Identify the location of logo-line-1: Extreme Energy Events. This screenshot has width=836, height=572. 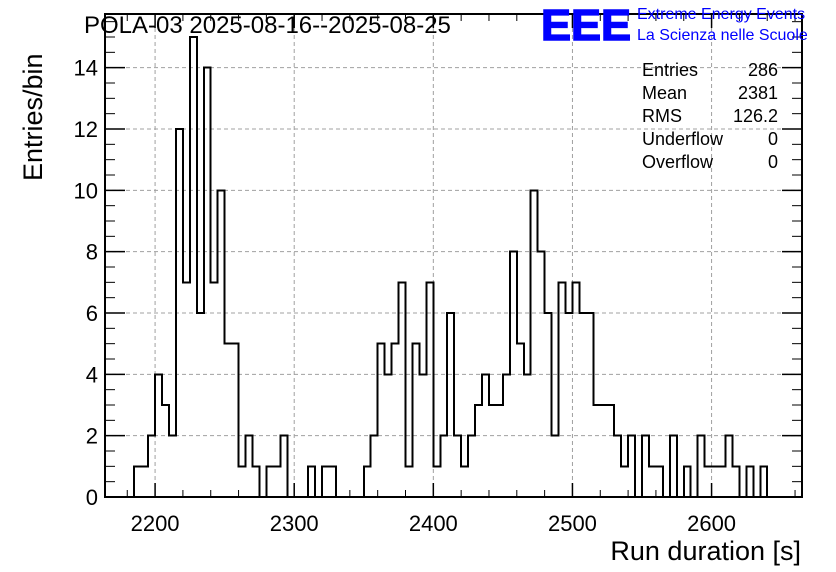
(721, 14).